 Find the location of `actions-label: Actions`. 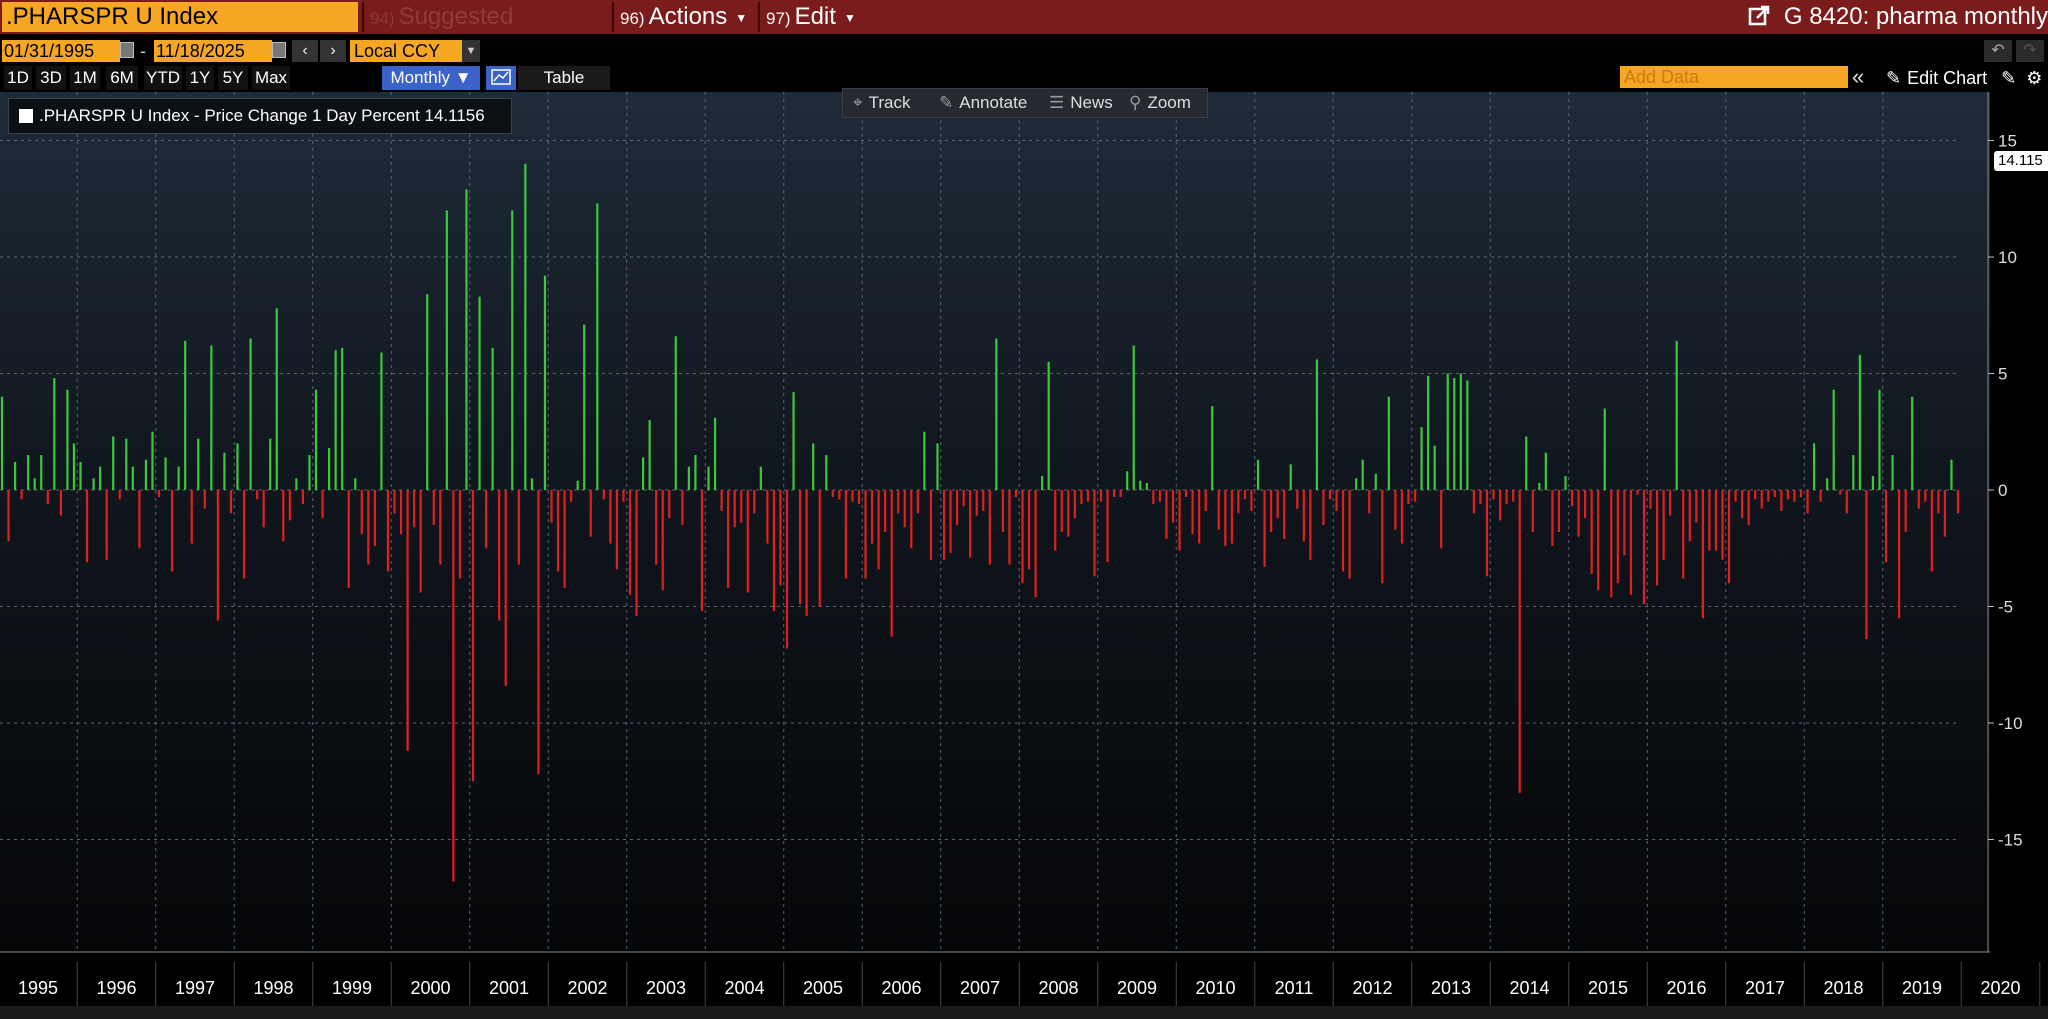

actions-label: Actions is located at coordinates (688, 16).